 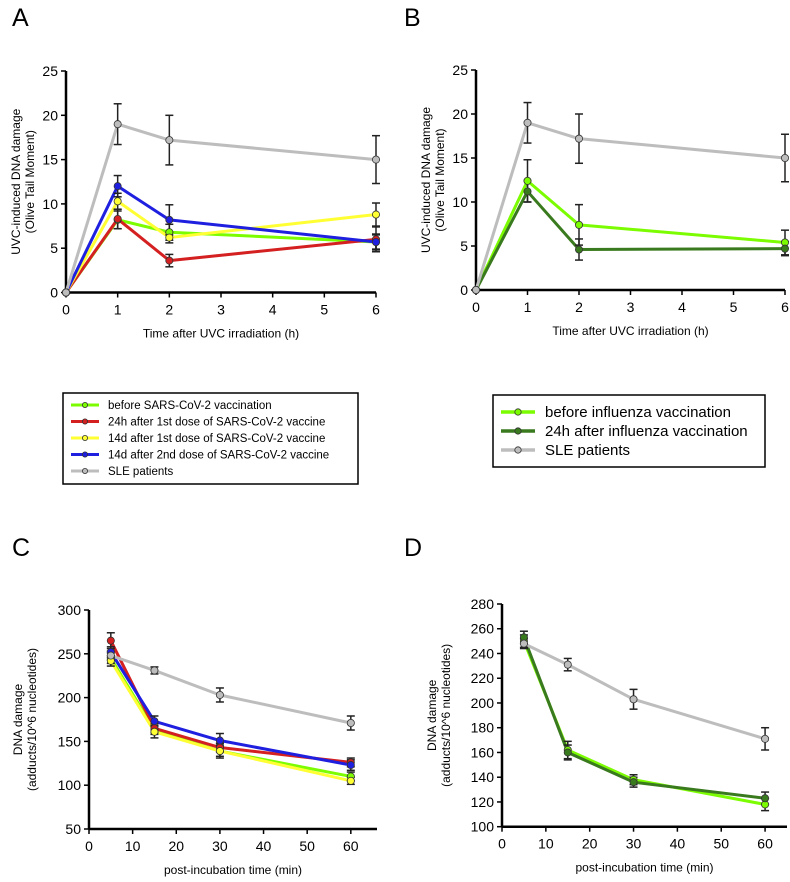 What do you see at coordinates (140, 472) in the screenshot?
I see `legend-label: SLE patients` at bounding box center [140, 472].